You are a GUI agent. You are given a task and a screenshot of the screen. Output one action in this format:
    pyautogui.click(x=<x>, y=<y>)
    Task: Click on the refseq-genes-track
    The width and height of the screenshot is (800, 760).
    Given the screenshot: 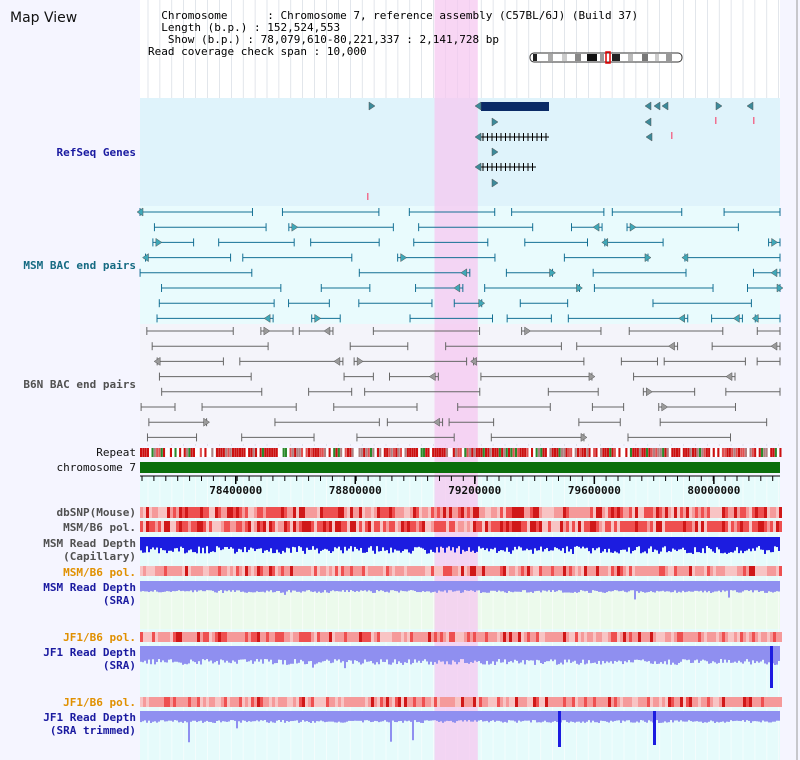 What is the action you would take?
    pyautogui.click(x=561, y=150)
    